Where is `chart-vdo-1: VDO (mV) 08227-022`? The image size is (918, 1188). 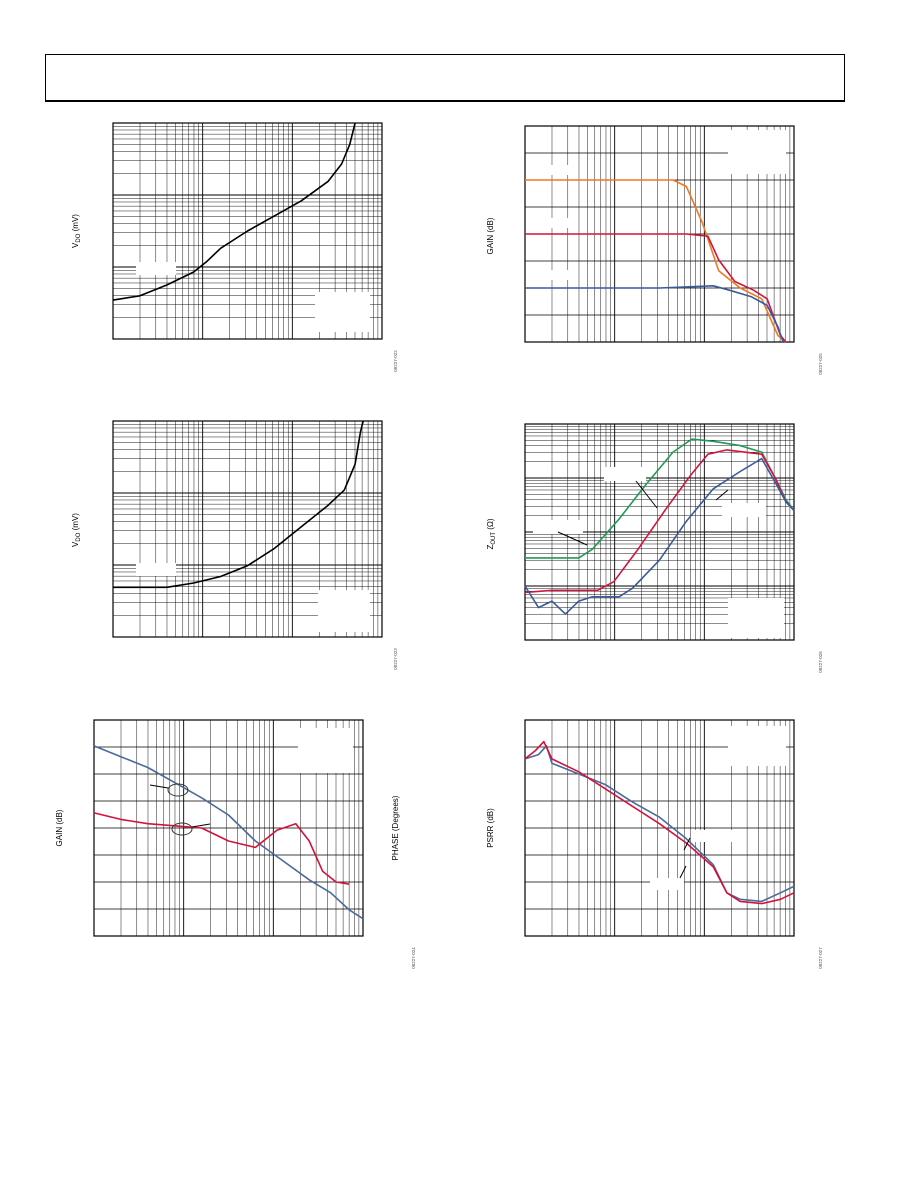
chart-vdo-1: VDO (mV) 08227-022 is located at coordinates (234, 247).